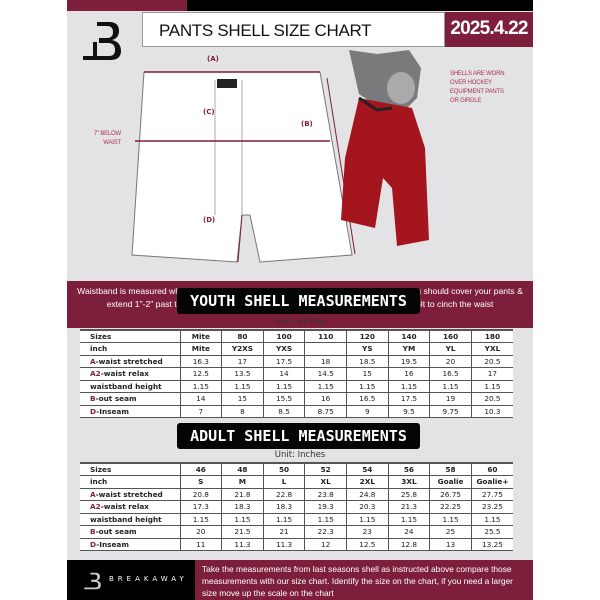 This screenshot has width=600, height=600. What do you see at coordinates (283, 494) in the screenshot?
I see `table-cell: 22.8` at bounding box center [283, 494].